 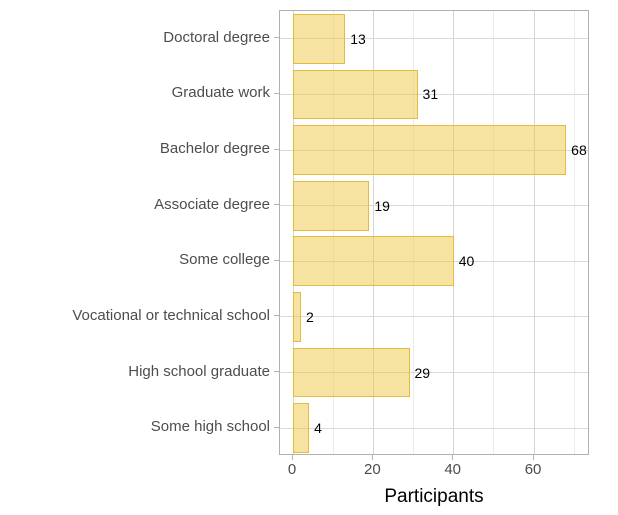 What do you see at coordinates (382, 205) in the screenshot?
I see `bar-value-label: 19` at bounding box center [382, 205].